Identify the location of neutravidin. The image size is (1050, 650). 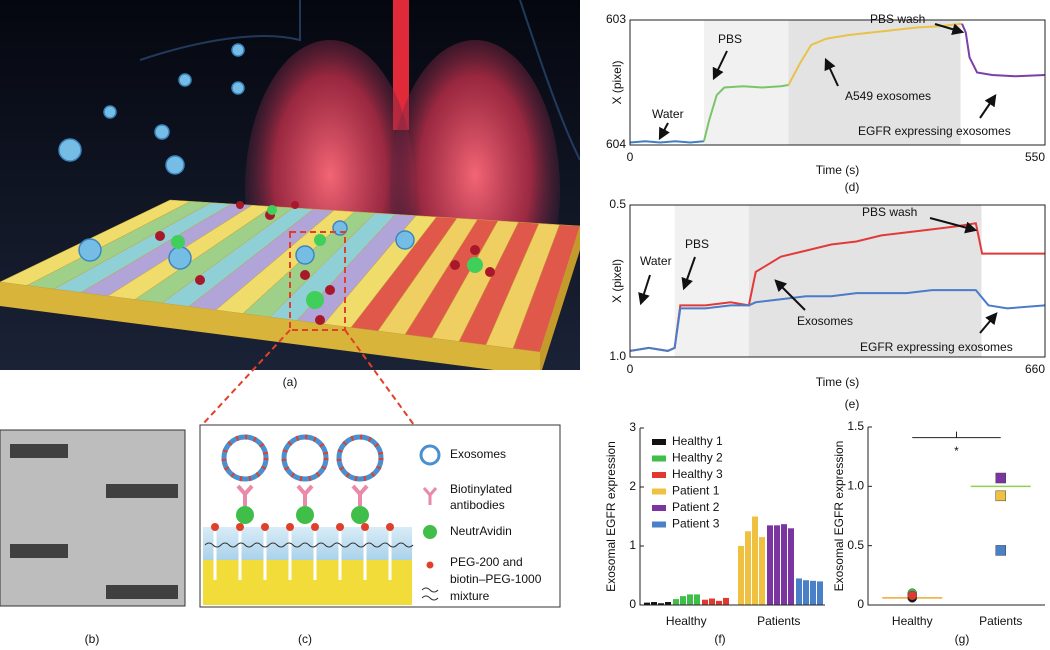
(302, 515).